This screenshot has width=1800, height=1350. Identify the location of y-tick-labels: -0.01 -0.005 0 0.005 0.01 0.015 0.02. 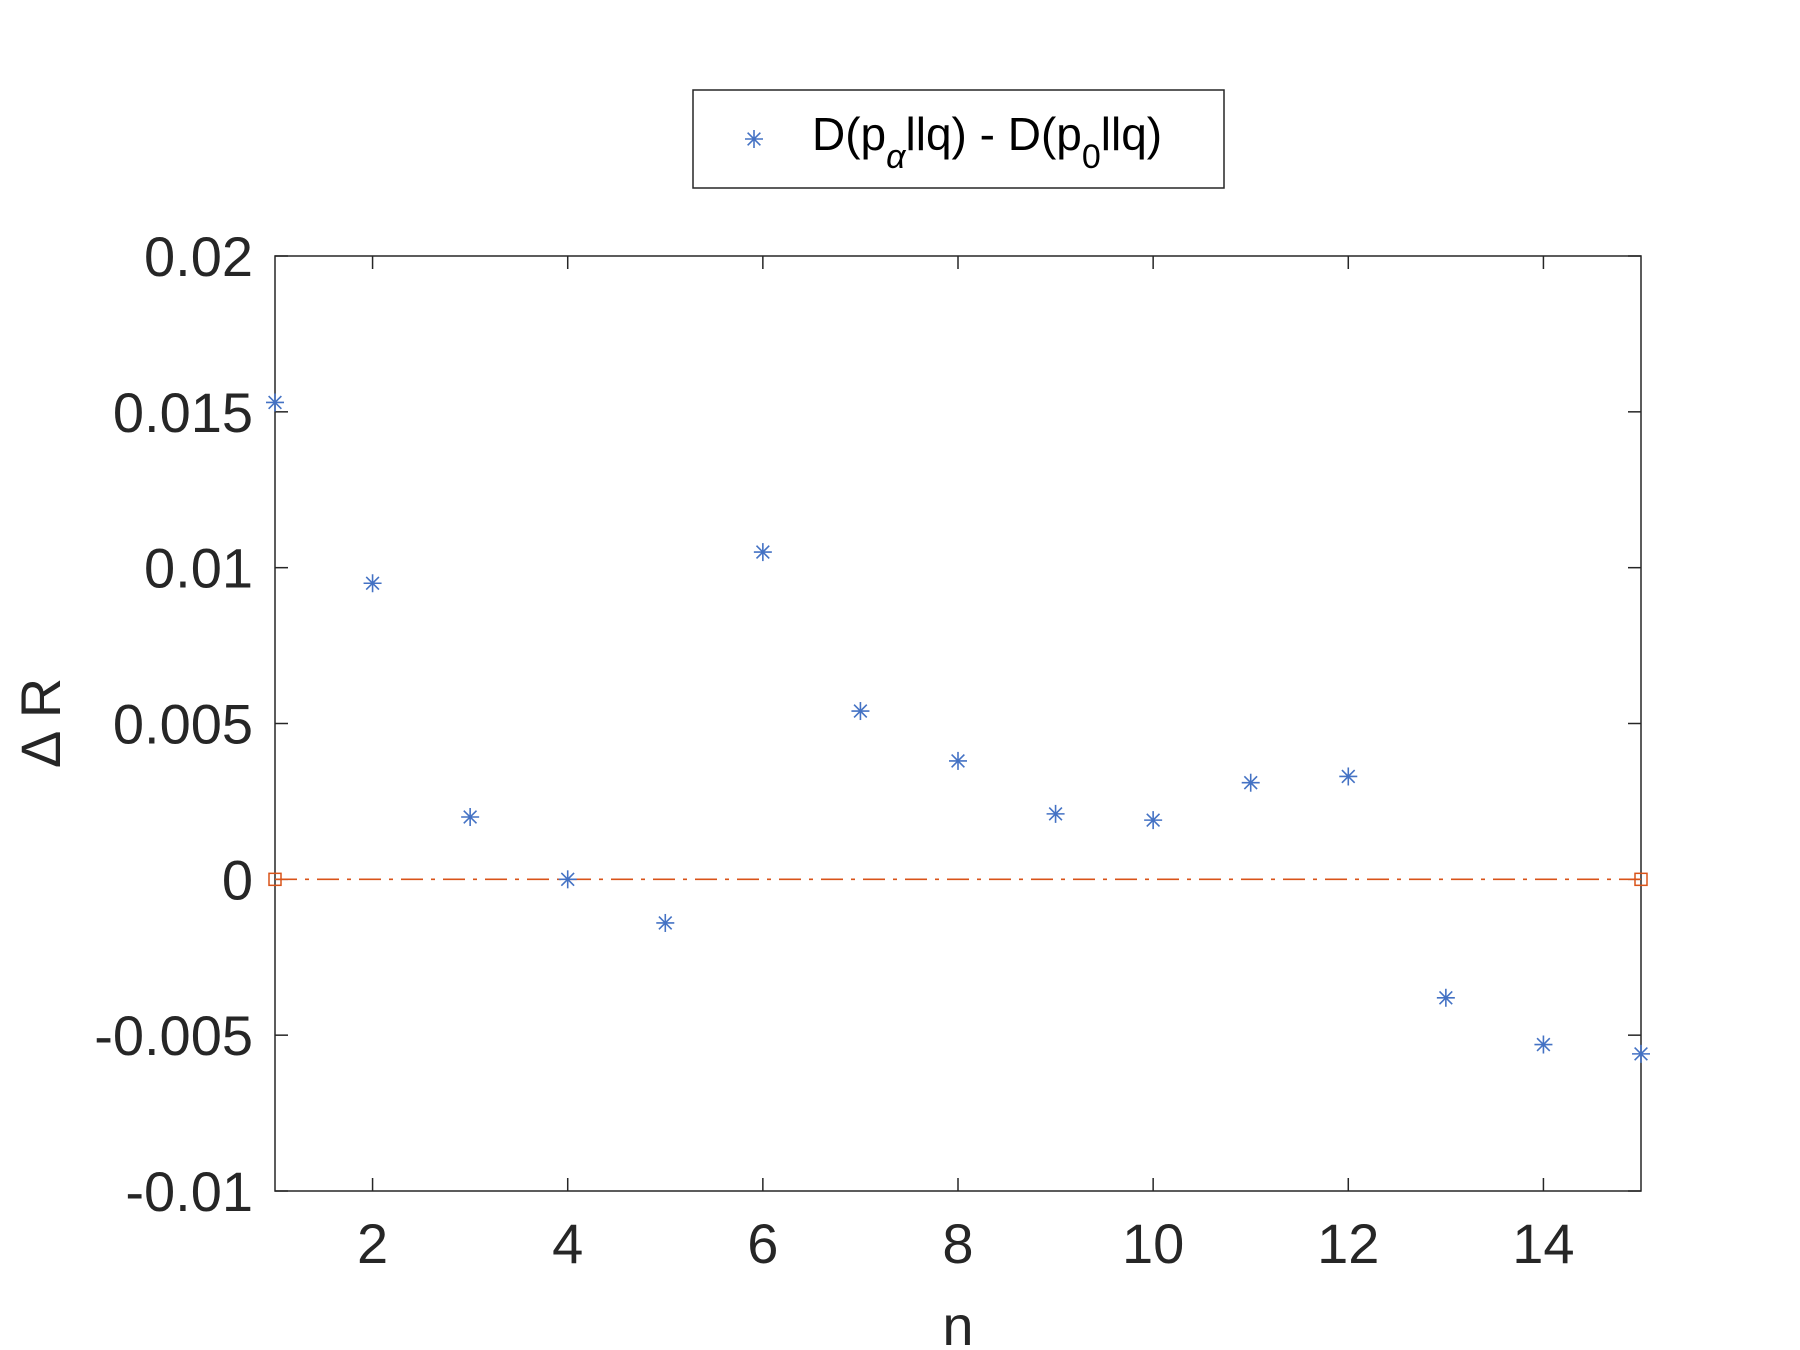
(173, 724).